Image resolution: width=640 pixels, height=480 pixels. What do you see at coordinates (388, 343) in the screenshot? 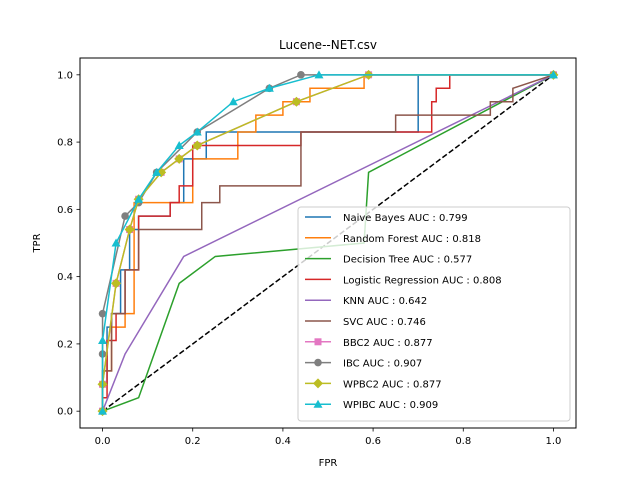
I see `legend-label-6: BBC2 AUC : 0.877` at bounding box center [388, 343].